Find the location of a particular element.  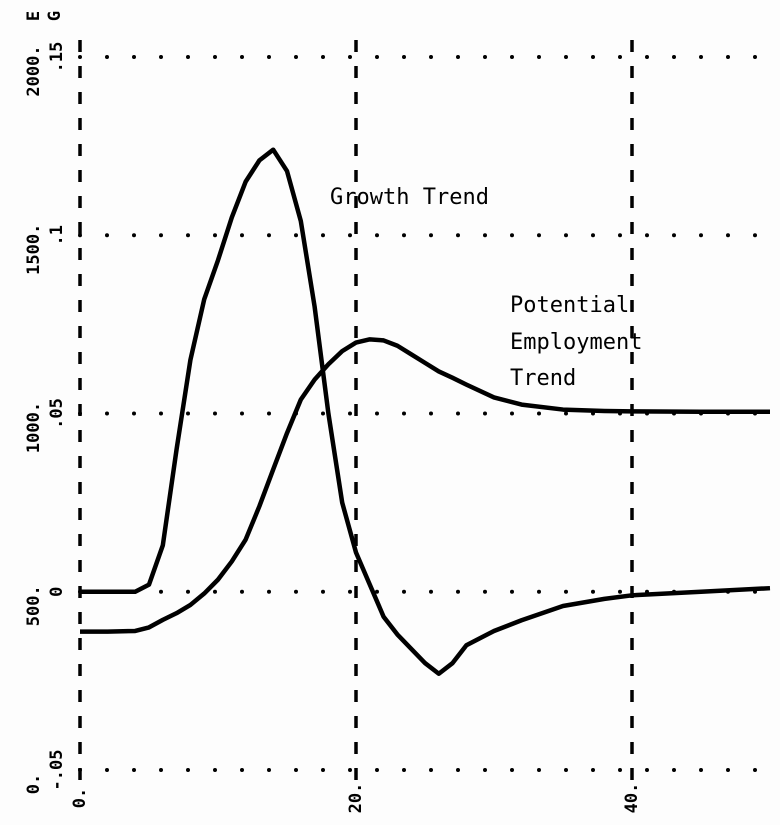

annotation: Growth Trend is located at coordinates (409, 197).